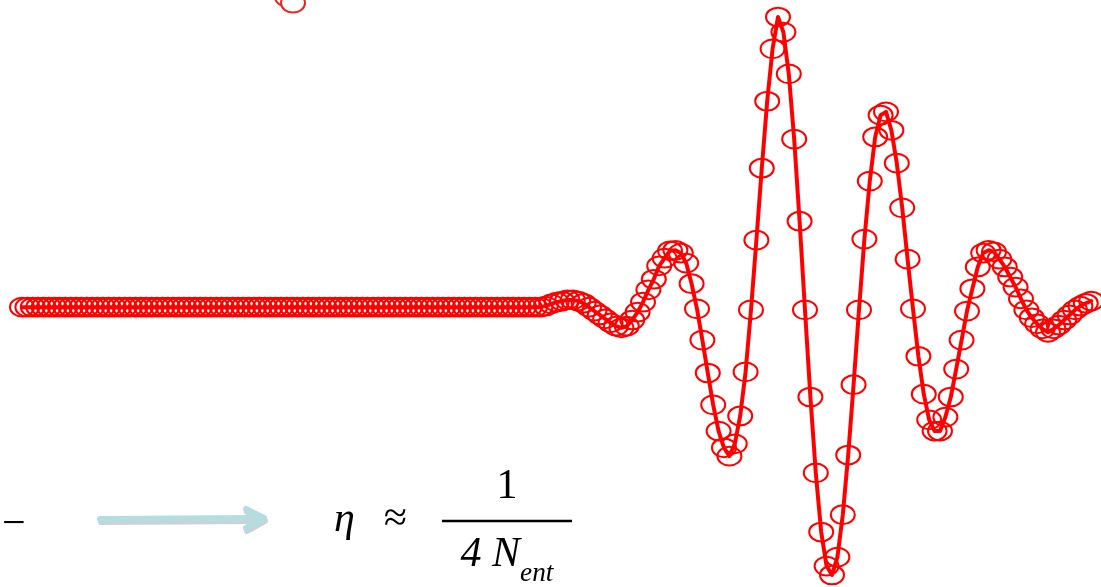 This screenshot has width=1101, height=587. What do you see at coordinates (14, 522) in the screenshot?
I see `annotation: −` at bounding box center [14, 522].